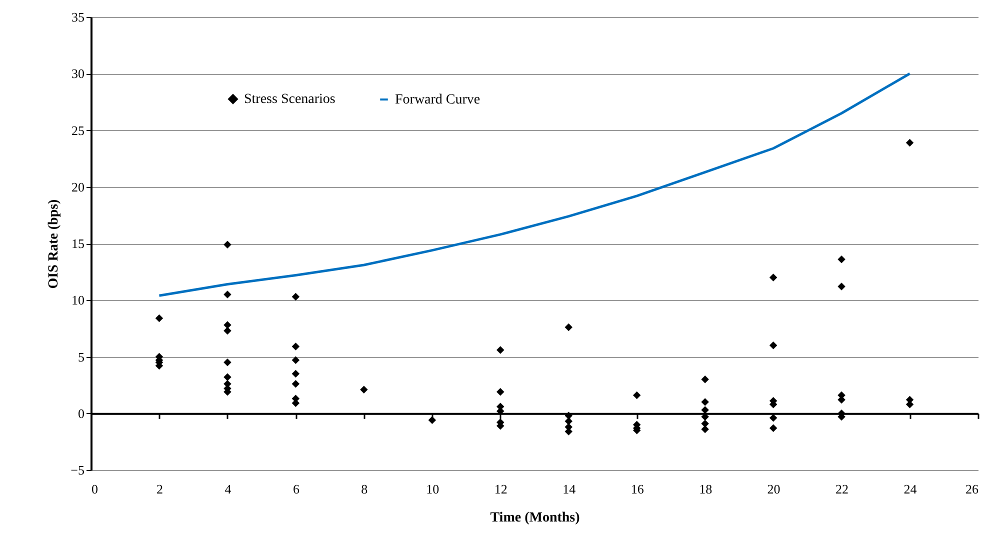  Describe the element at coordinates (78, 74) in the screenshot. I see `y-tick-label: 30` at that location.